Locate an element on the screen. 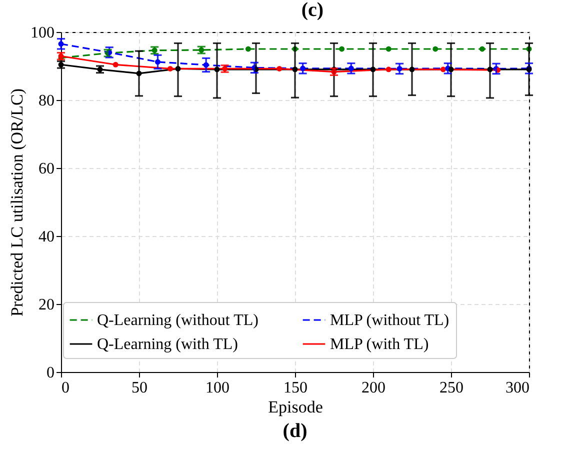  x-tick-label: 250 is located at coordinates (452, 388).